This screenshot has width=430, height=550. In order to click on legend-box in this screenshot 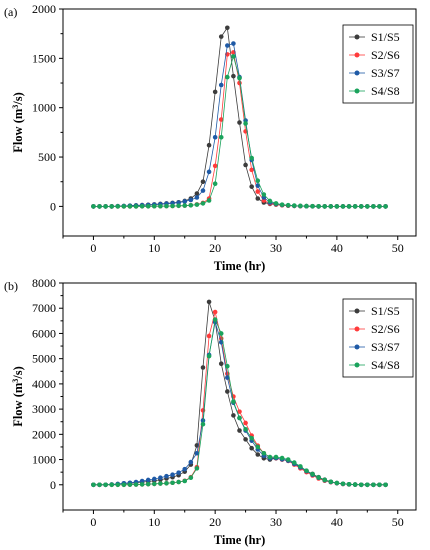, I will do `click(378, 64)`.